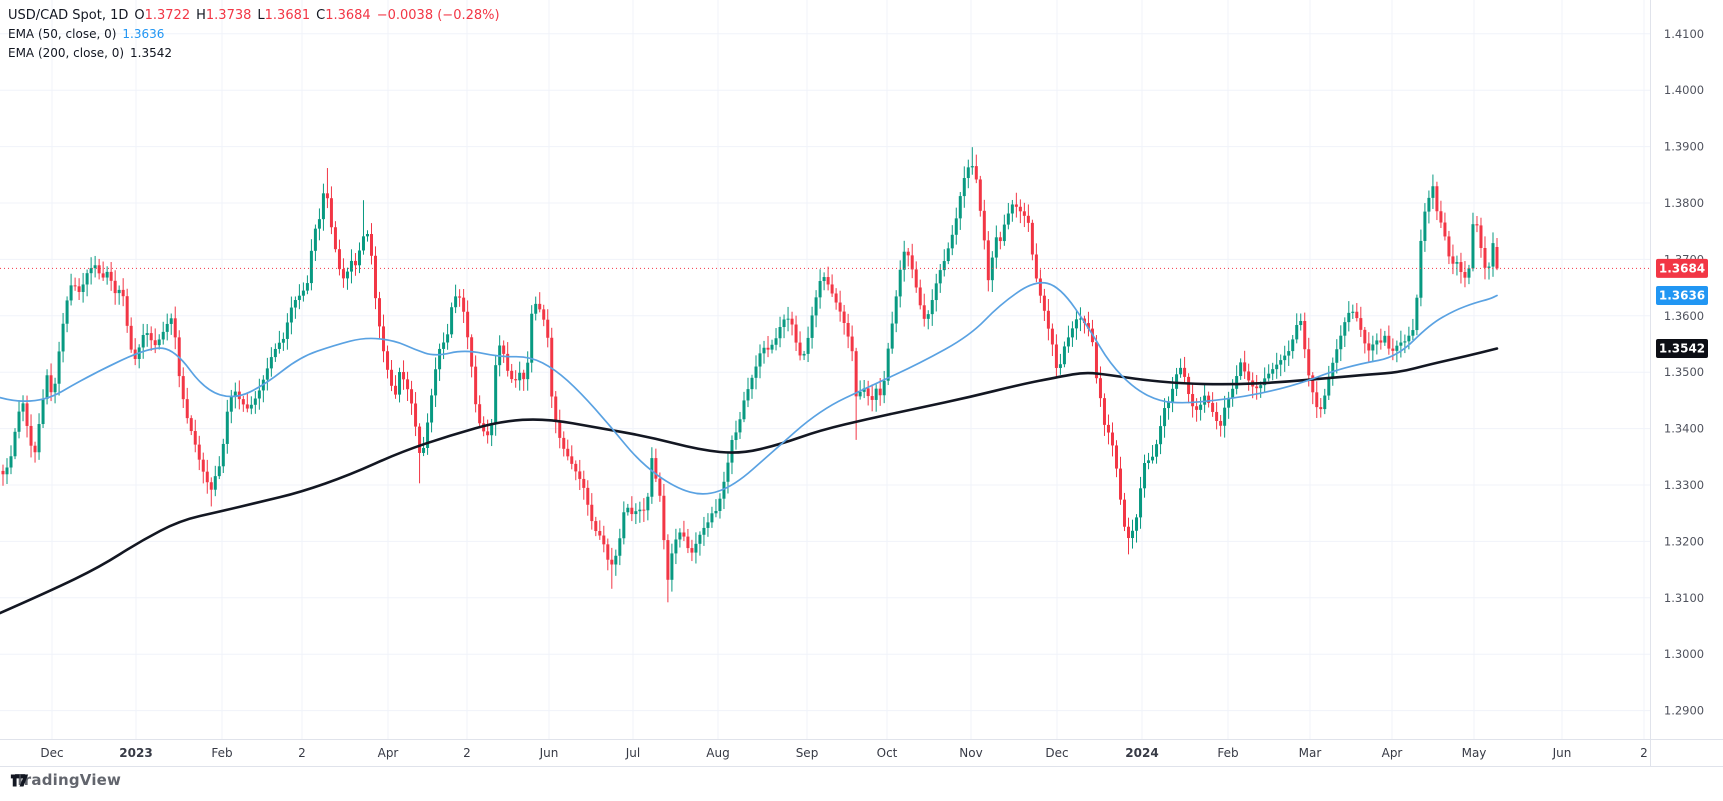  Describe the element at coordinates (1474, 753) in the screenshot. I see `svg-text: May` at that location.